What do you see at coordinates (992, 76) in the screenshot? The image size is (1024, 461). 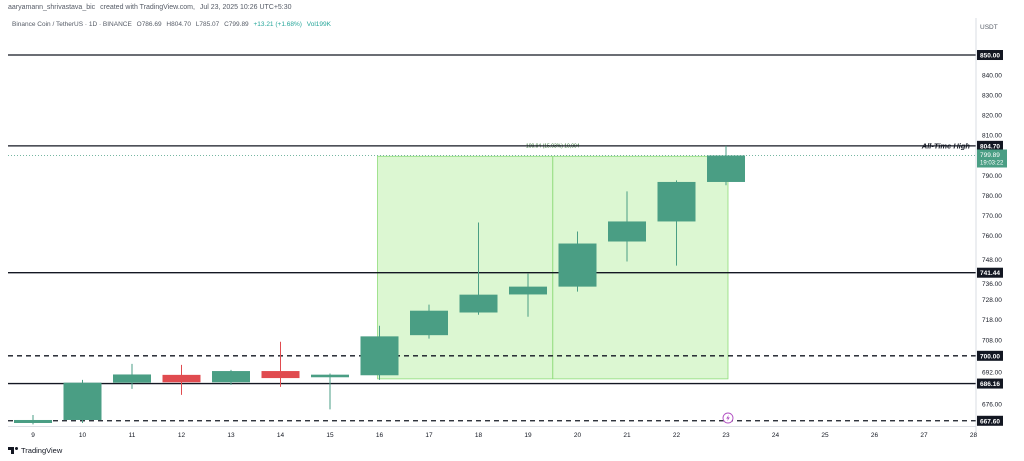 I see `price-tick-label: 840.00` at bounding box center [992, 76].